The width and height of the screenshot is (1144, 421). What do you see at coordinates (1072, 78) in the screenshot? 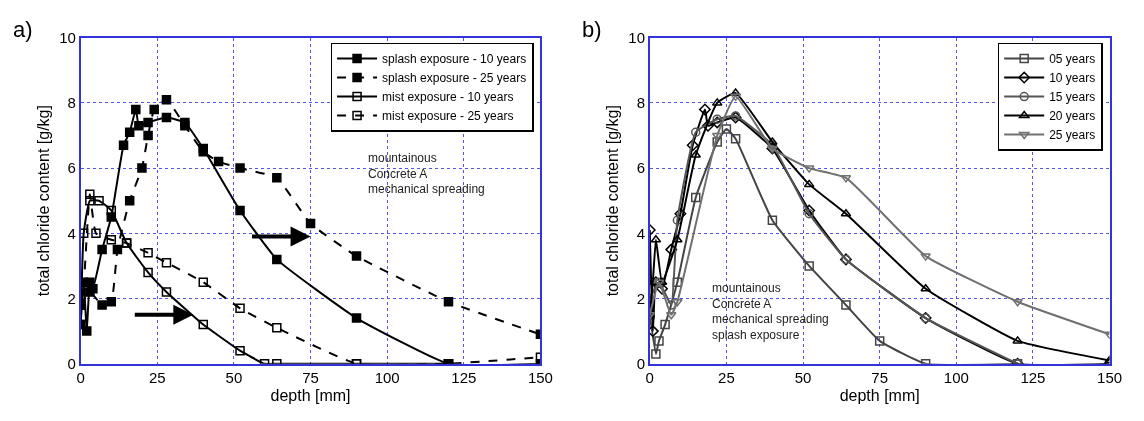
I see `legend-label: 10 years` at bounding box center [1072, 78].